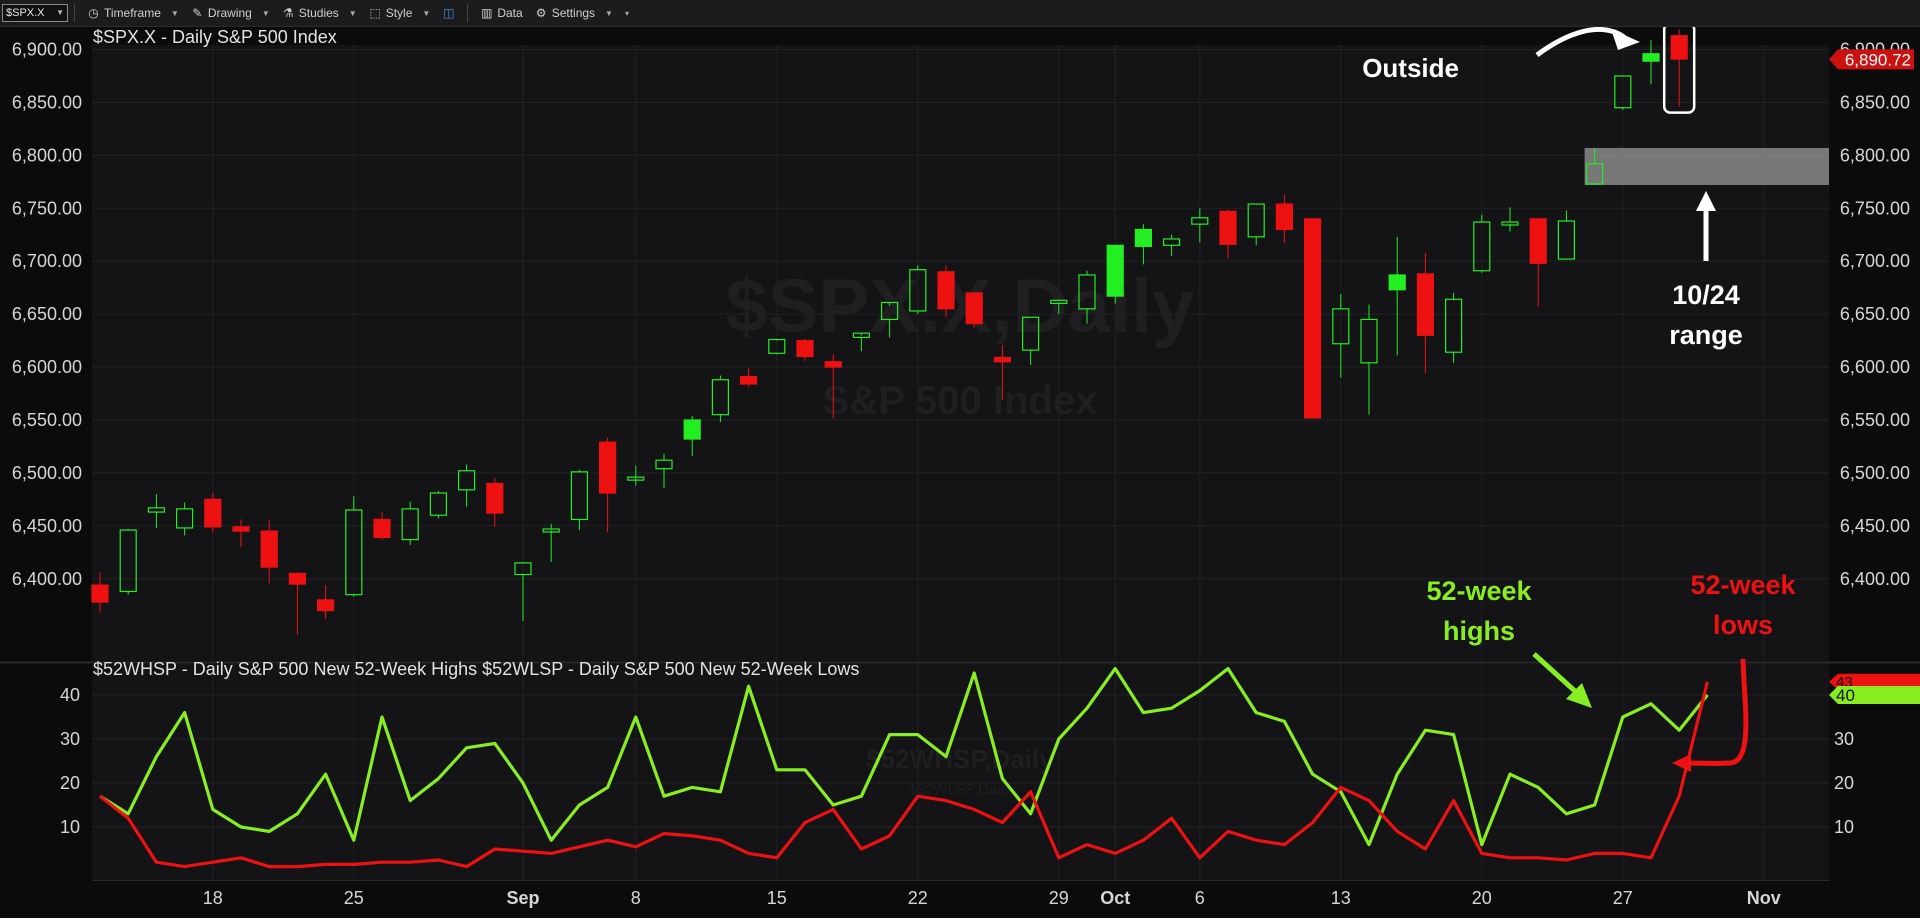  What do you see at coordinates (960, 759) in the screenshot?
I see `indicator-watermark-highs: $52WHSP,Daily` at bounding box center [960, 759].